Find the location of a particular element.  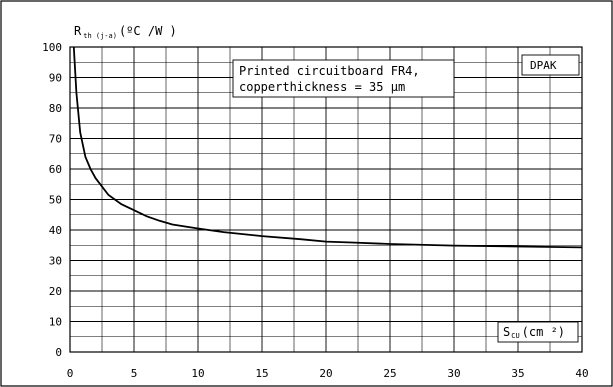

x-tick-label: 5 is located at coordinates (134, 373).